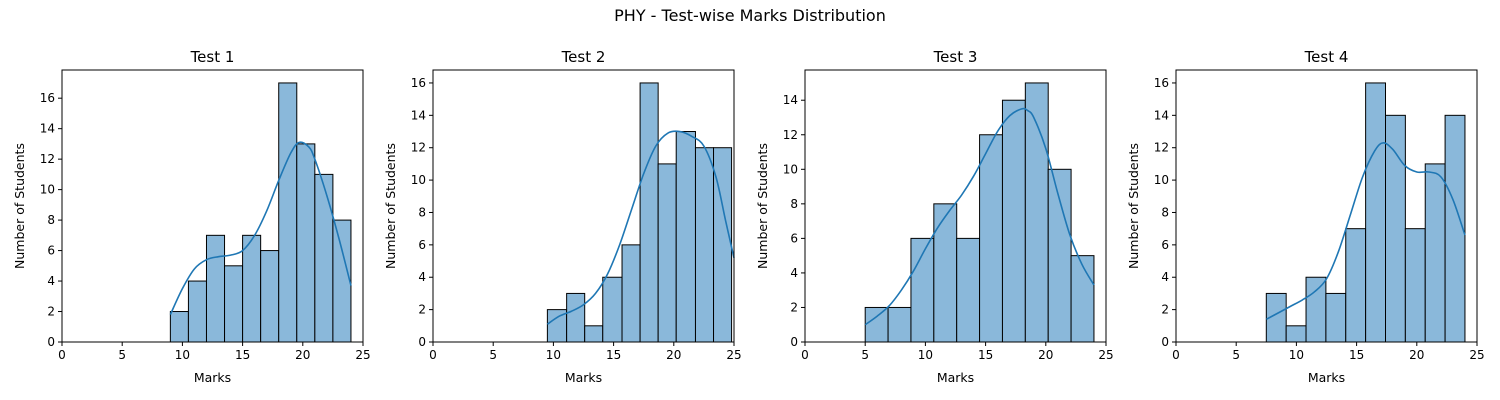 This screenshot has height=400, width=1500. I want to click on subplot-title: Test 2, so click(583, 57).